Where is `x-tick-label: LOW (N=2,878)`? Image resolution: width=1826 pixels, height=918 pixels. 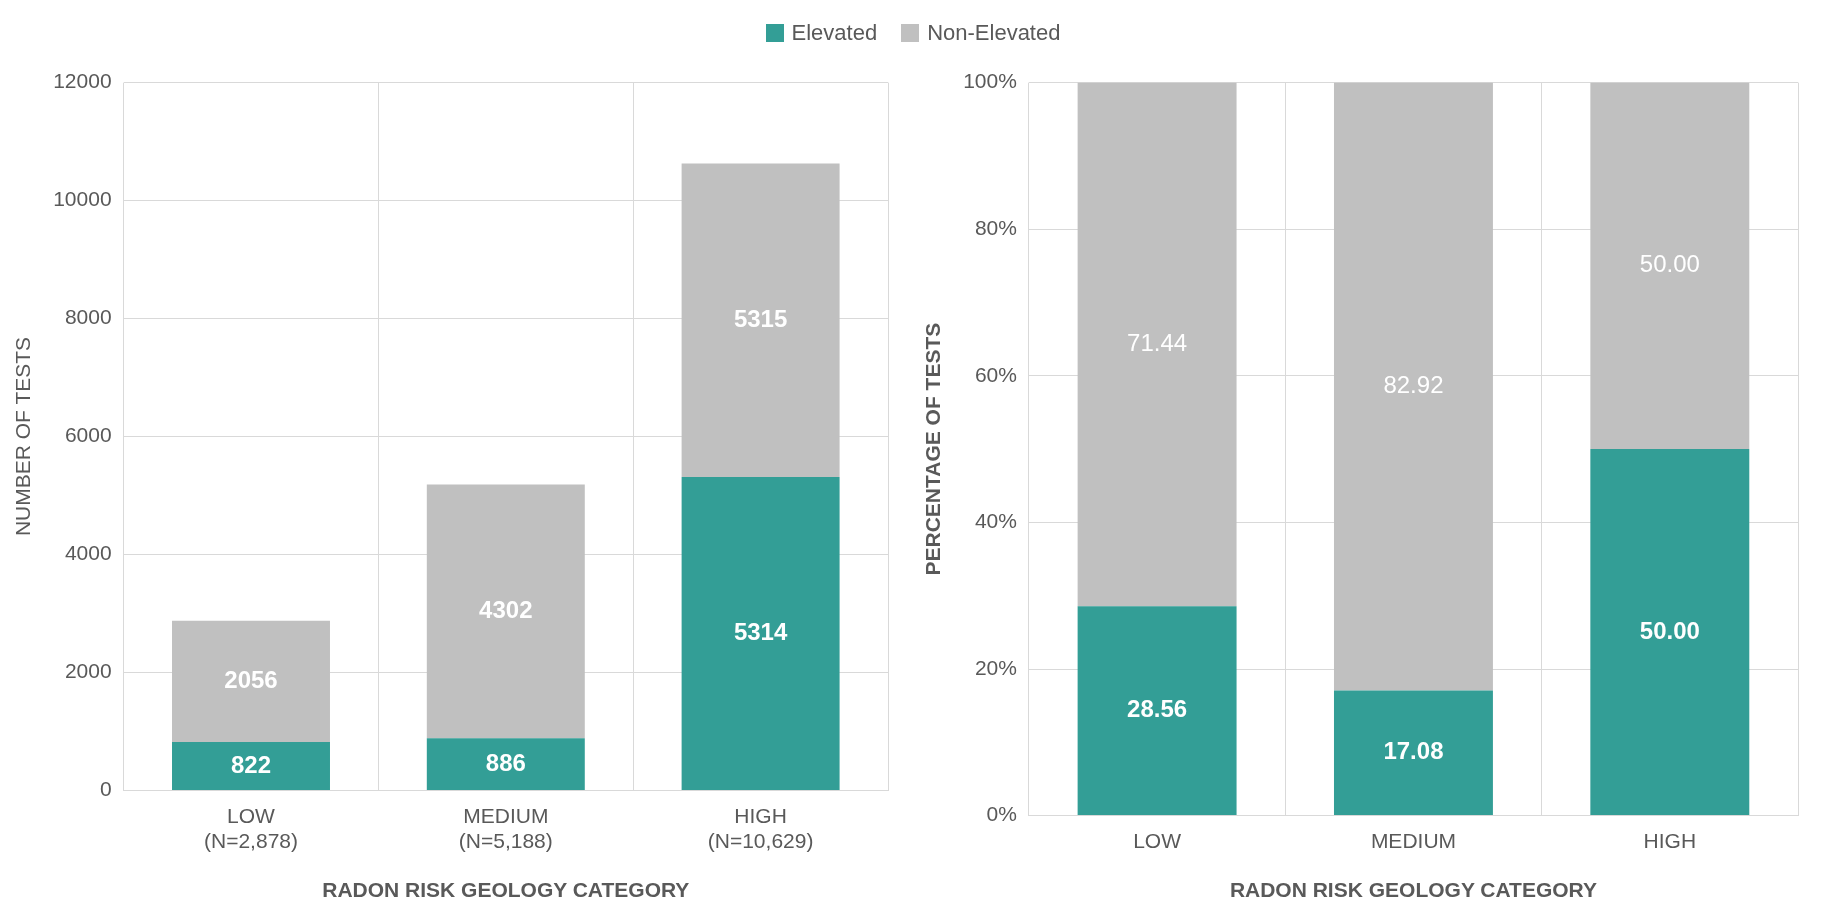 x-tick-label: LOW (N=2,878) is located at coordinates (251, 827).